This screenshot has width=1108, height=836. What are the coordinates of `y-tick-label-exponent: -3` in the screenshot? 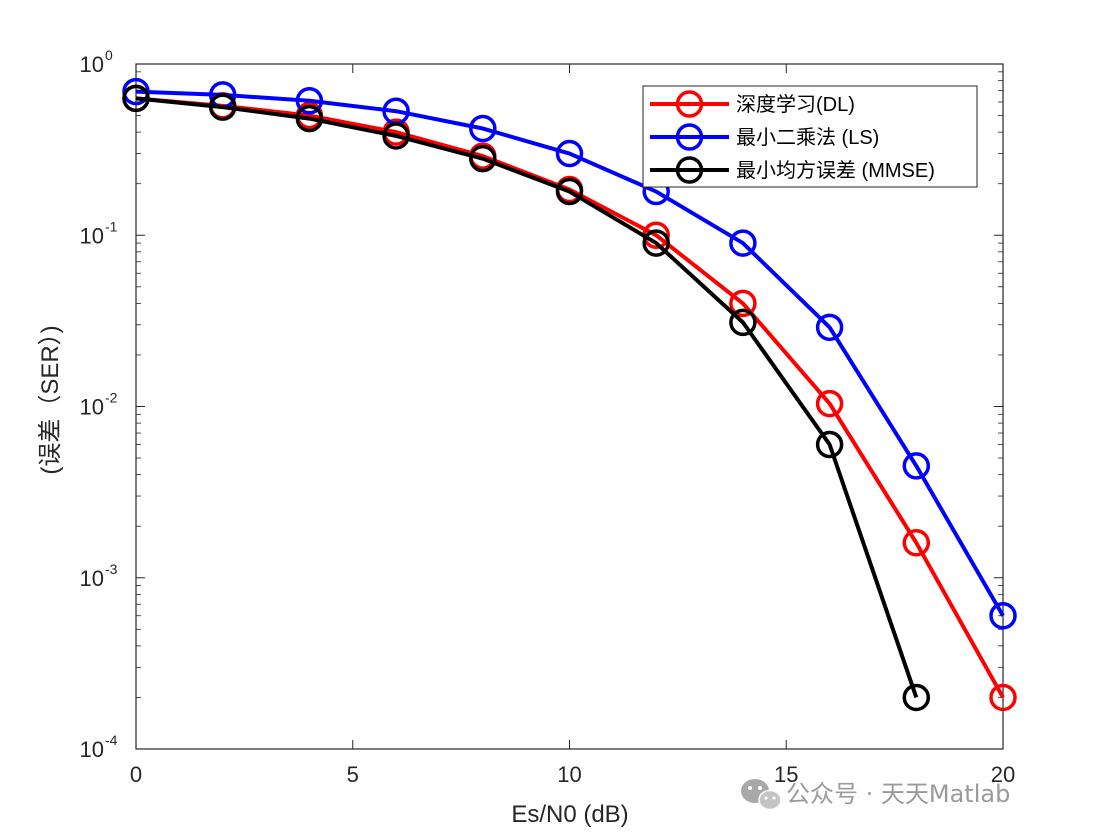 It's located at (111, 569).